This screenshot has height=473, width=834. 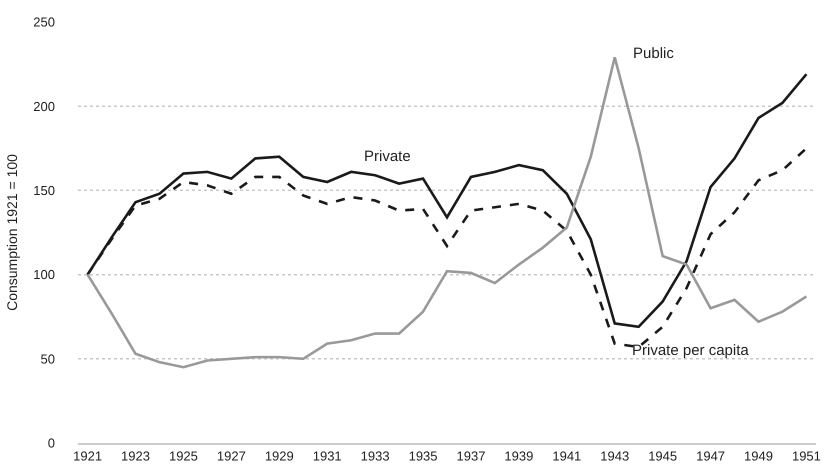 What do you see at coordinates (615, 456) in the screenshot?
I see `x-tick-label: 1943` at bounding box center [615, 456].